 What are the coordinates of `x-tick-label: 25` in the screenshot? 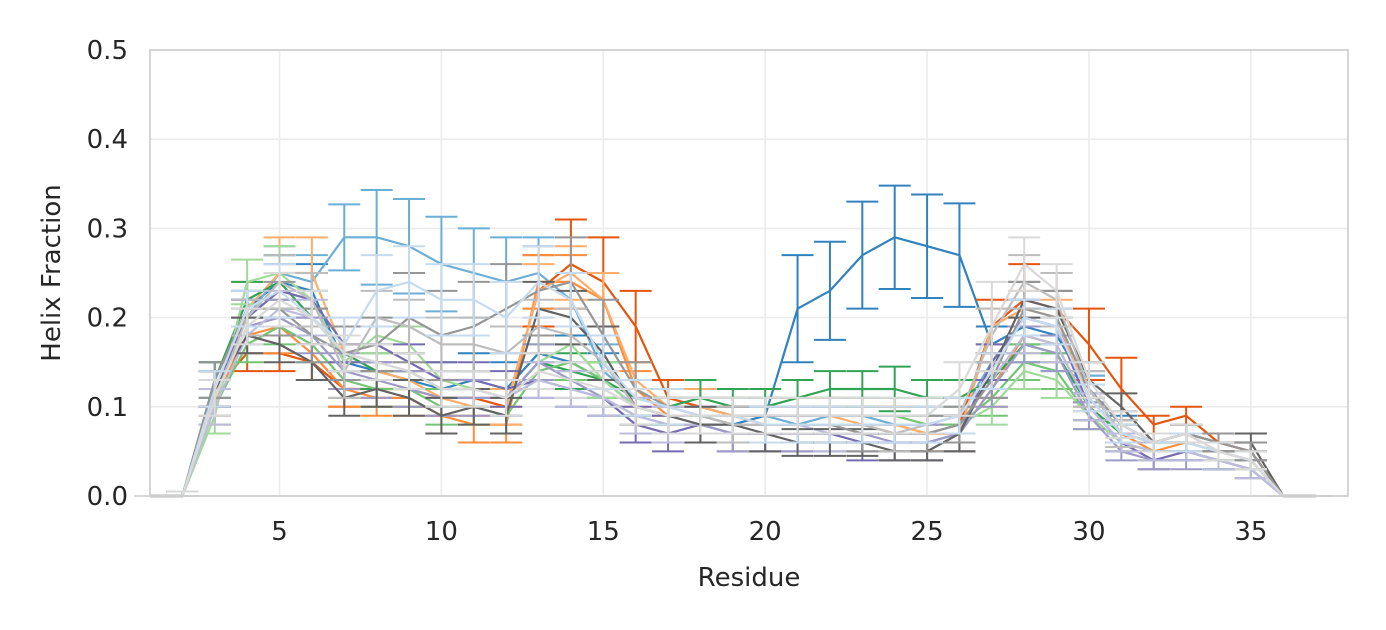 It's located at (927, 532).